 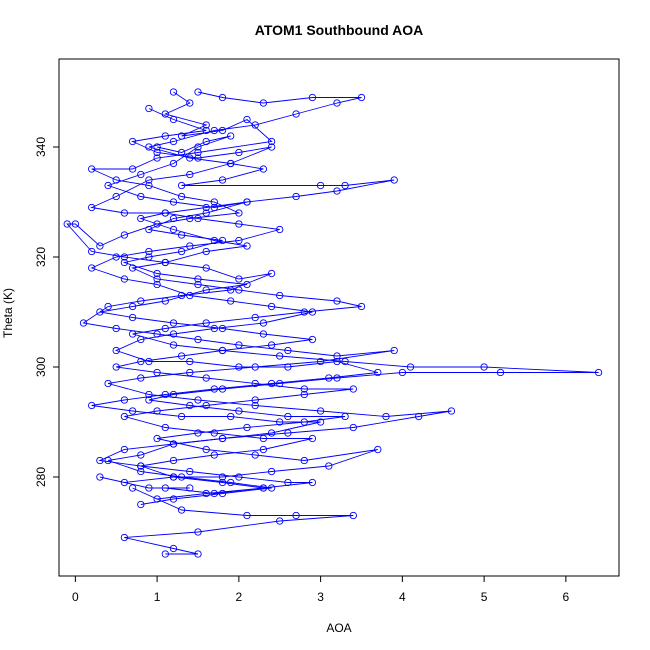 I want to click on y-tick-label: 340, so click(x=41, y=147).